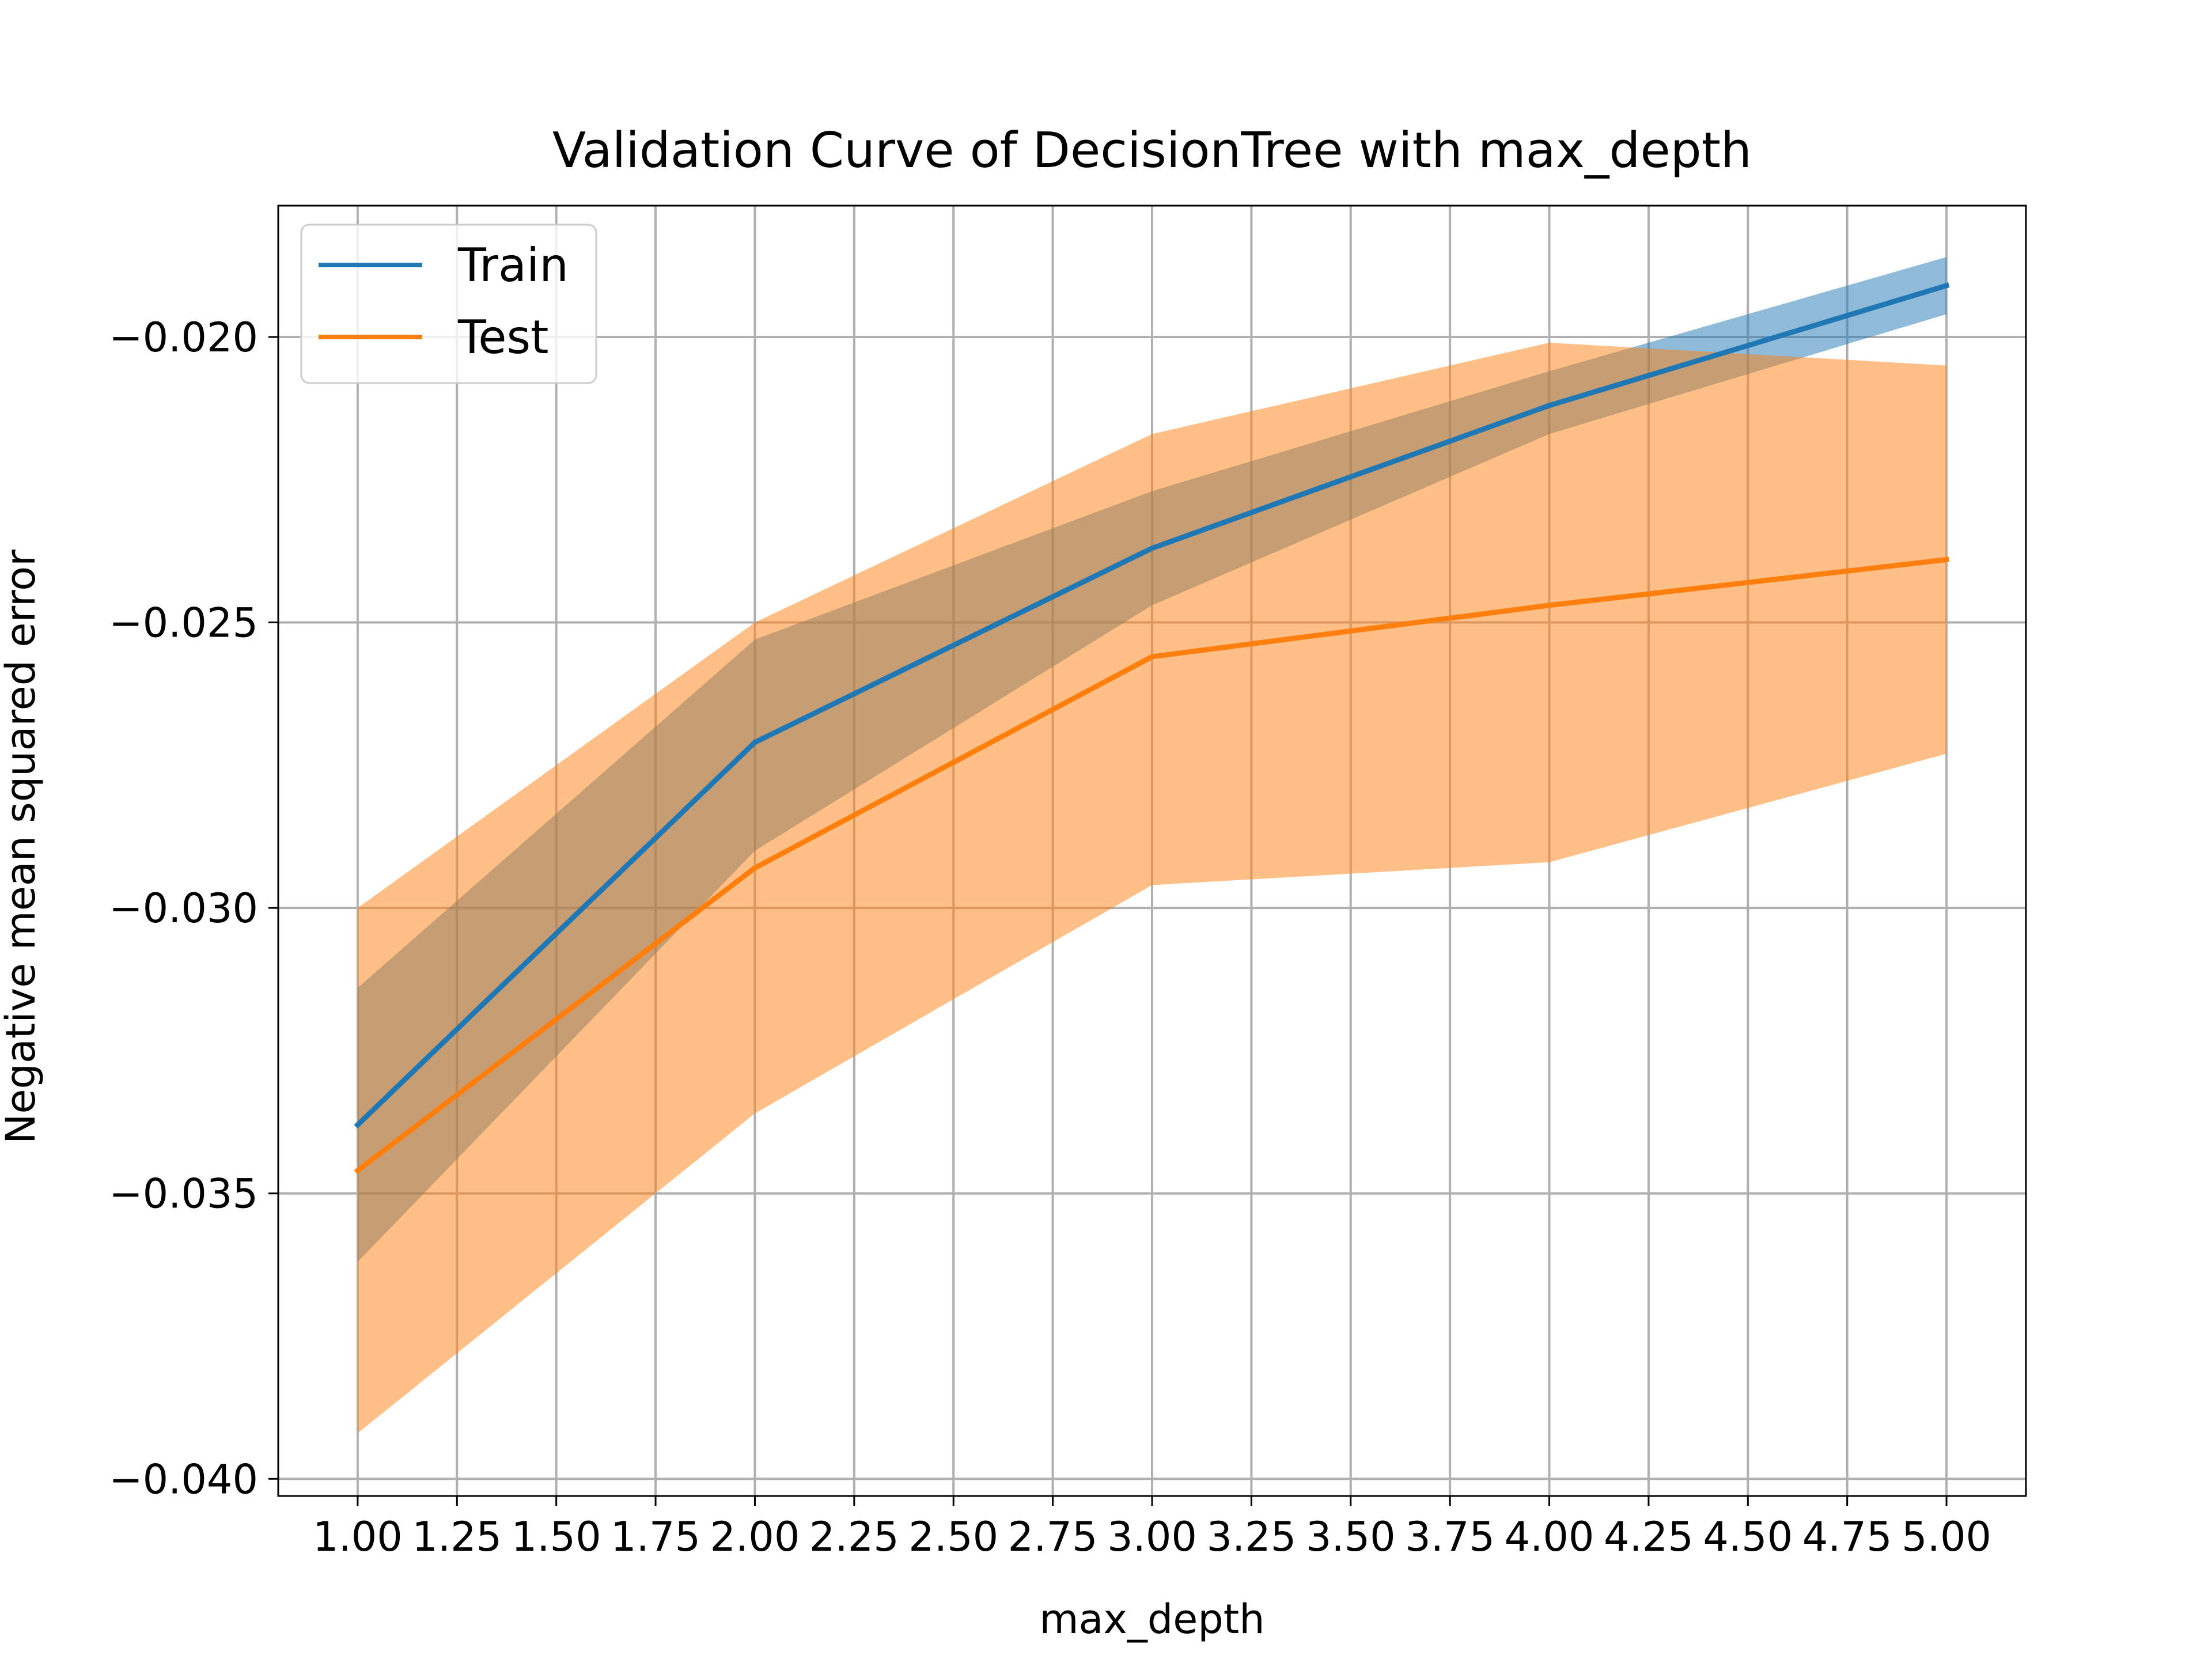  What do you see at coordinates (1450, 1536) in the screenshot?
I see `x-tick-label: 3.75` at bounding box center [1450, 1536].